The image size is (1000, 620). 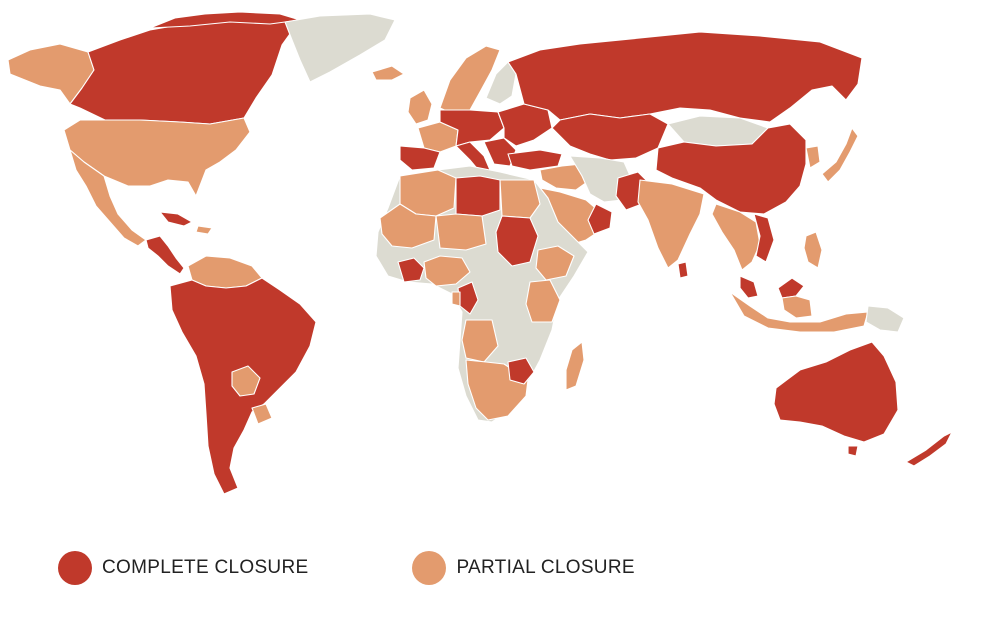 What do you see at coordinates (521, 371) in the screenshot?
I see `zimbabwe` at bounding box center [521, 371].